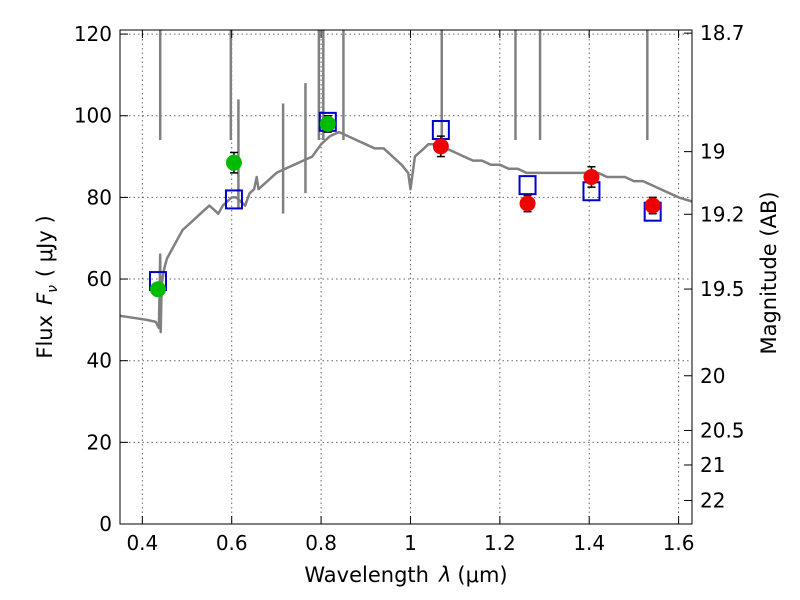 The height and width of the screenshot is (600, 800). Describe the element at coordinates (712, 501) in the screenshot. I see `y2-tick-label: 22` at that location.